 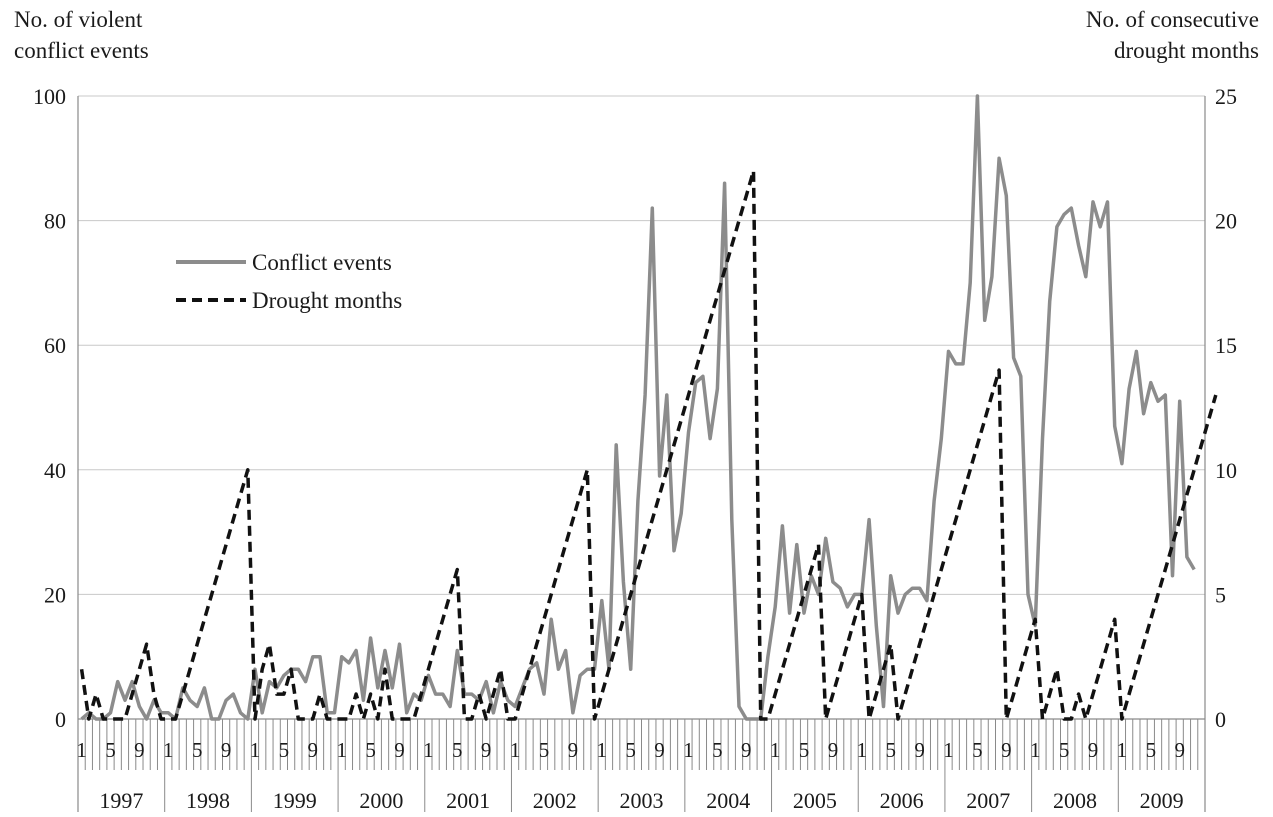 What do you see at coordinates (295, 800) in the screenshot?
I see `year-label: 1999` at bounding box center [295, 800].